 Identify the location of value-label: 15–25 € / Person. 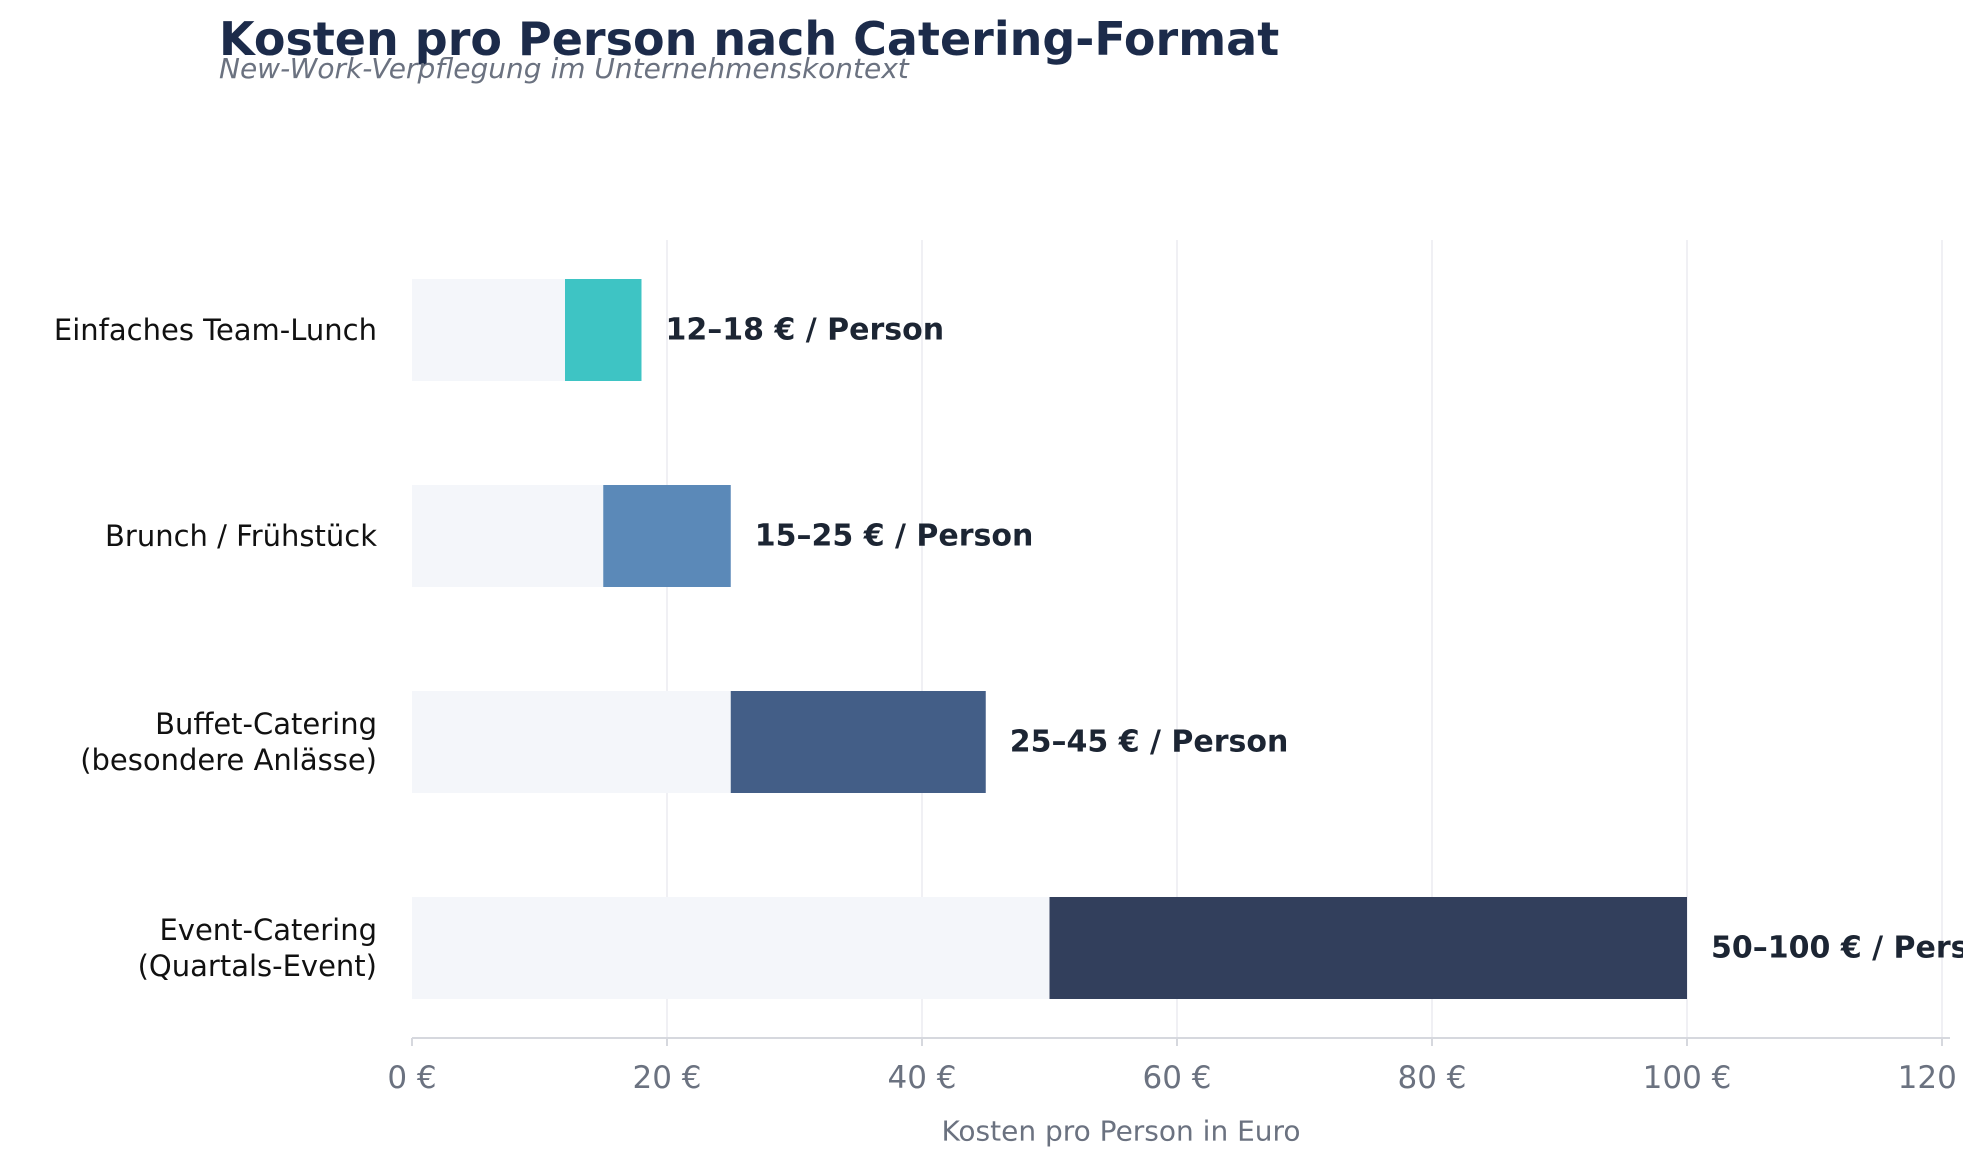
(894, 536).